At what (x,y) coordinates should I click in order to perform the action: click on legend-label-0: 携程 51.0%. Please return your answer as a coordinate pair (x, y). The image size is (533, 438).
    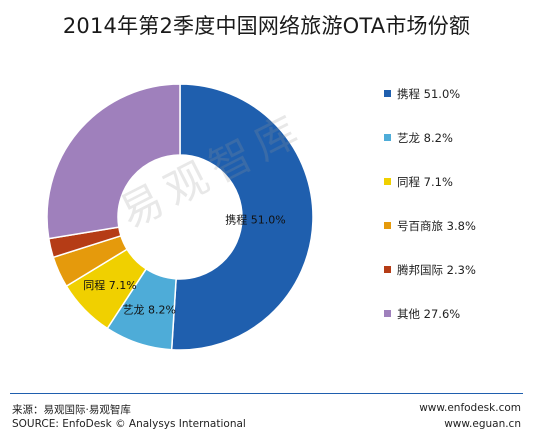
    Looking at the image, I should click on (429, 94).